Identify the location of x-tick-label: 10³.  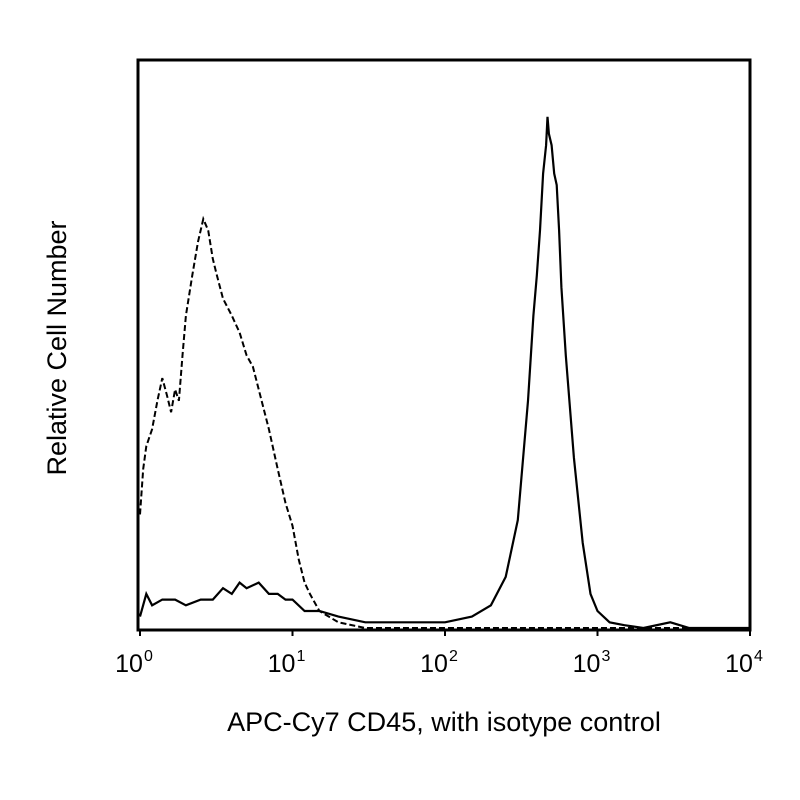
(592, 663).